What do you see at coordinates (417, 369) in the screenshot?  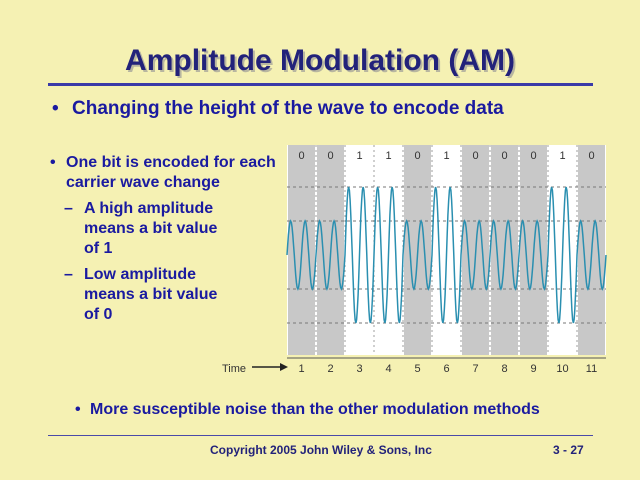 I see `time-tick-label: 5` at bounding box center [417, 369].